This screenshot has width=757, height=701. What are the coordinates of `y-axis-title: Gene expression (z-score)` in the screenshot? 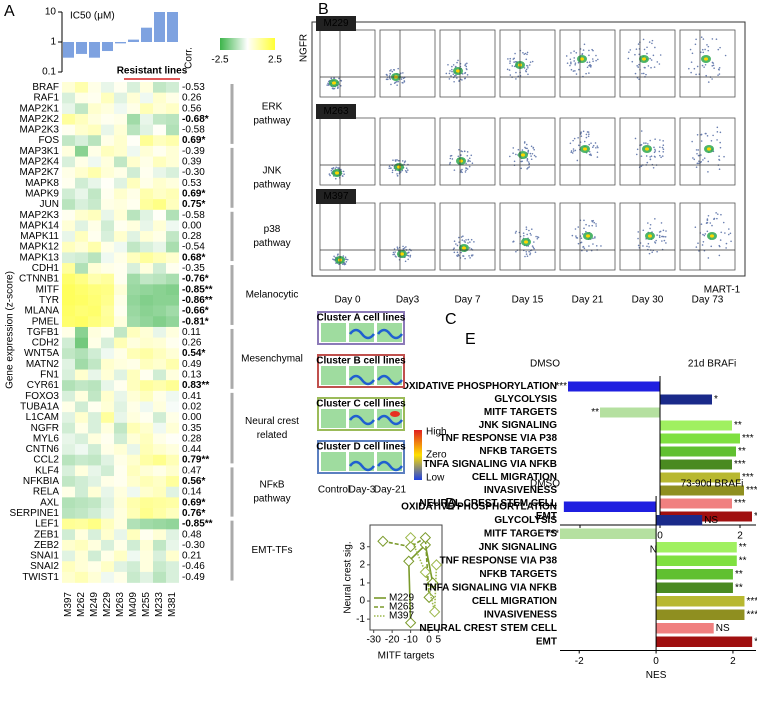 It's located at (10, 330).